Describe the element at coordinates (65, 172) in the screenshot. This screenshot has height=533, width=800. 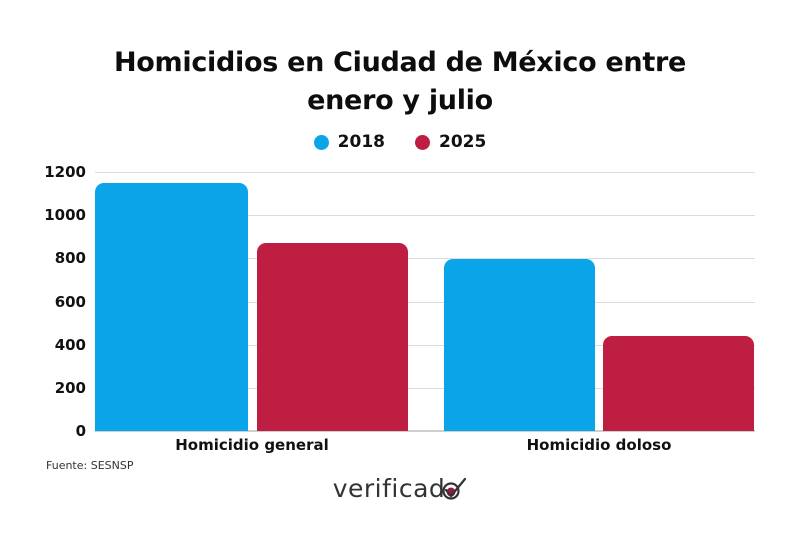
I see `y-tick-1200: 1200` at that location.